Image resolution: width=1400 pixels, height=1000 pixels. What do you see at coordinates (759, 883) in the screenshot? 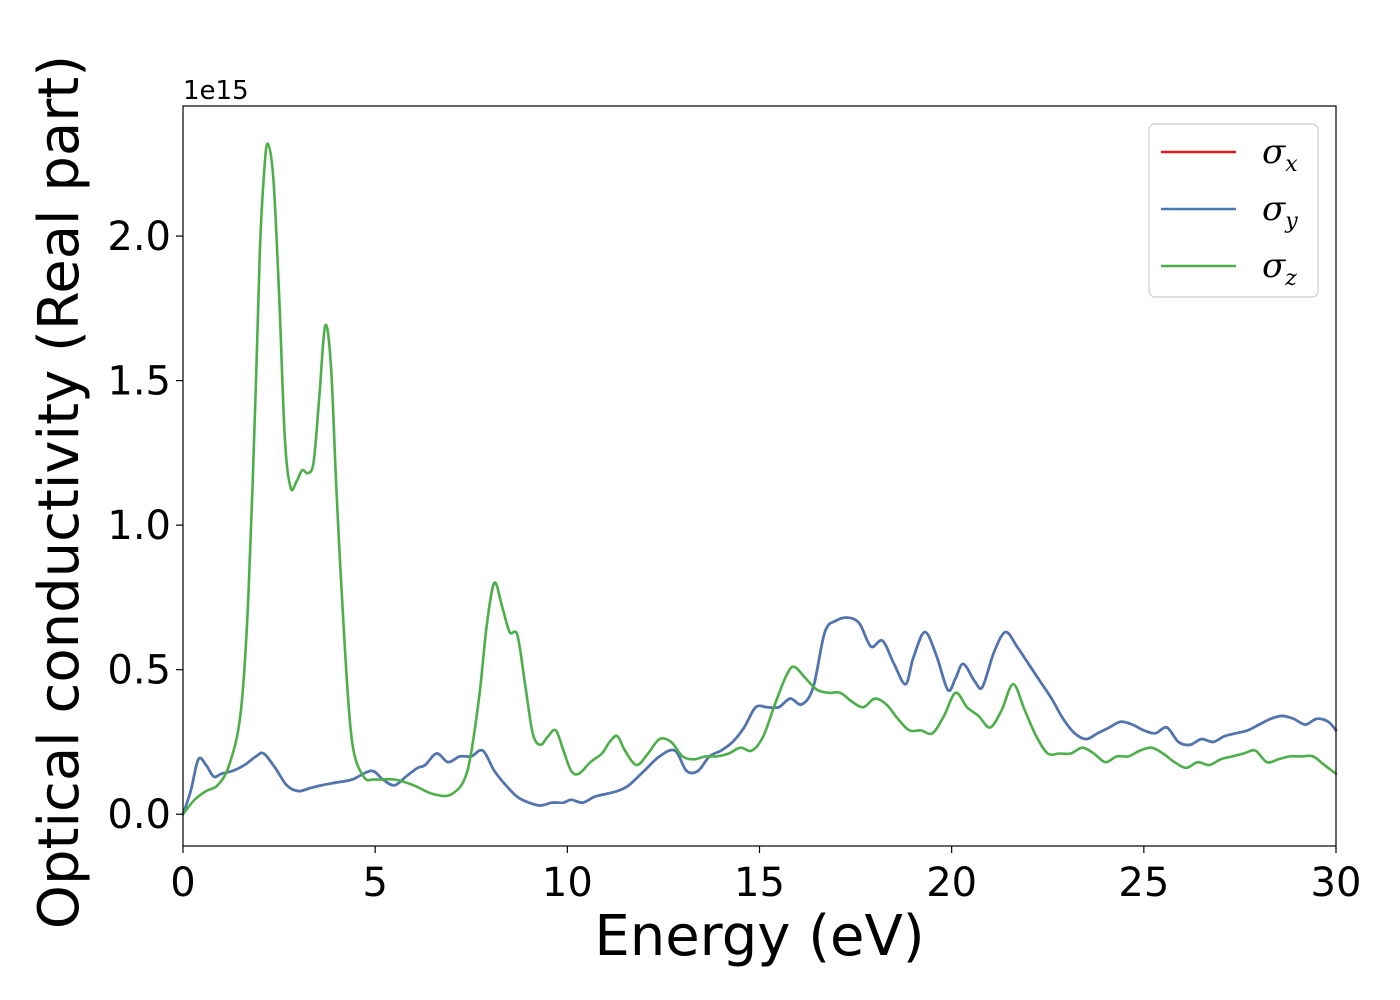
I see `x-tick-label: 15` at bounding box center [759, 883].